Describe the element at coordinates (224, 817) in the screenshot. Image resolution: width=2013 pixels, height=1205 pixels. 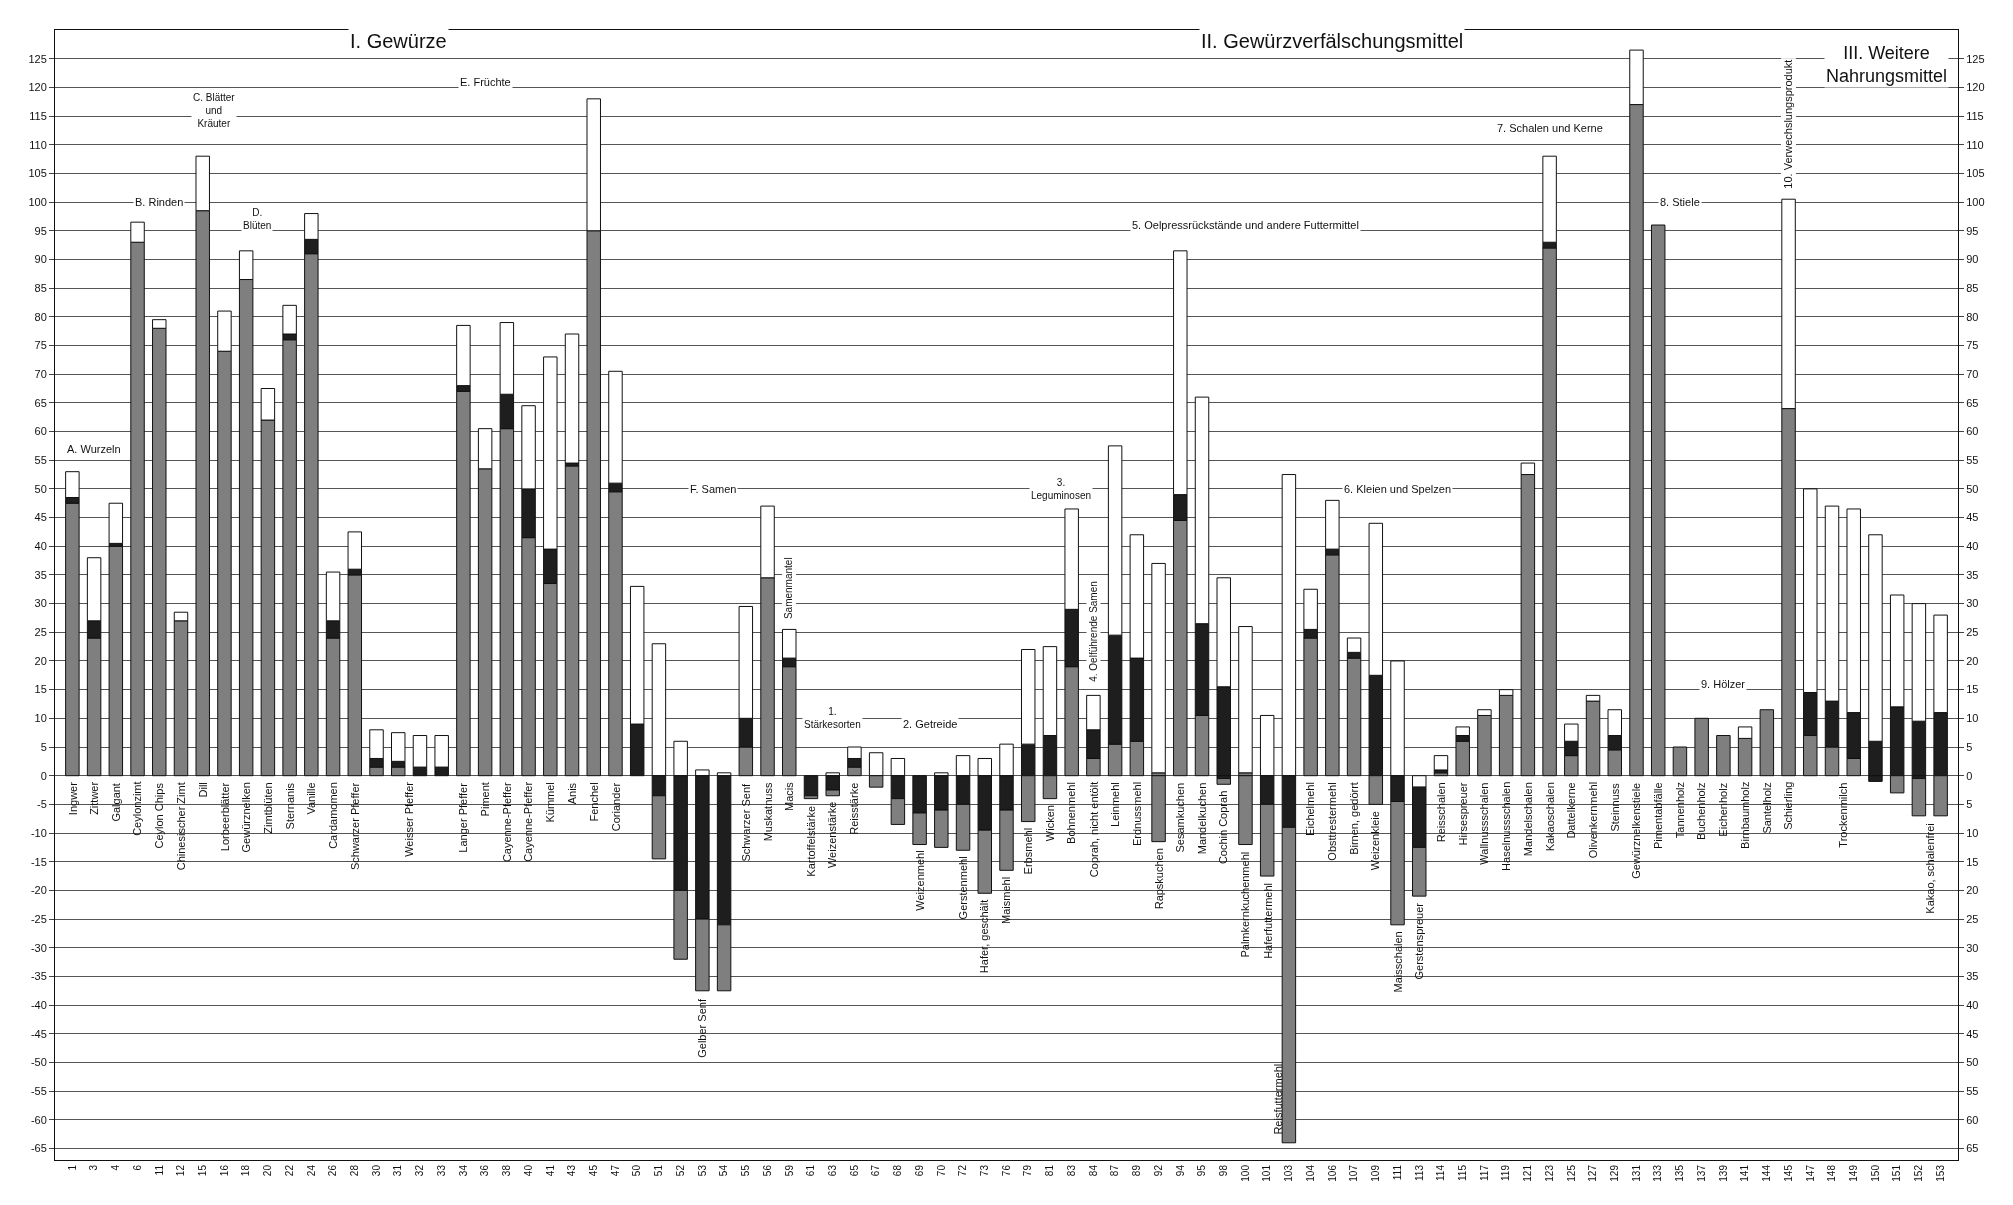
I see `annotation: Lorbeerblätter` at that location.